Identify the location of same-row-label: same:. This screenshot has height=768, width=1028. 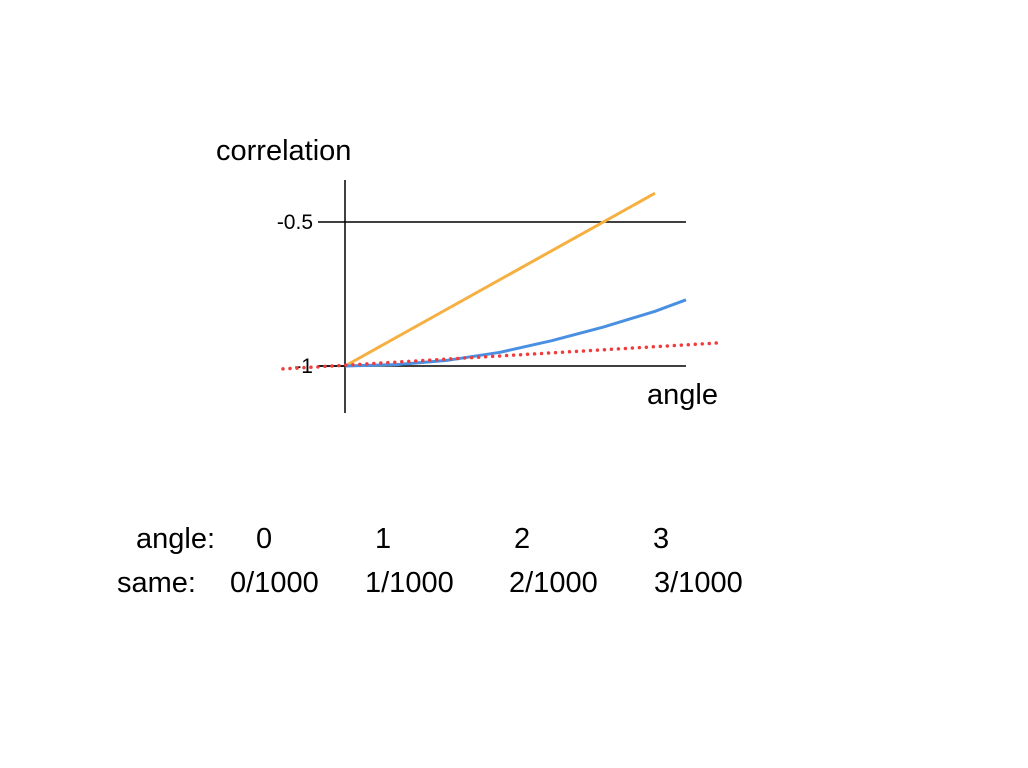
(156, 583).